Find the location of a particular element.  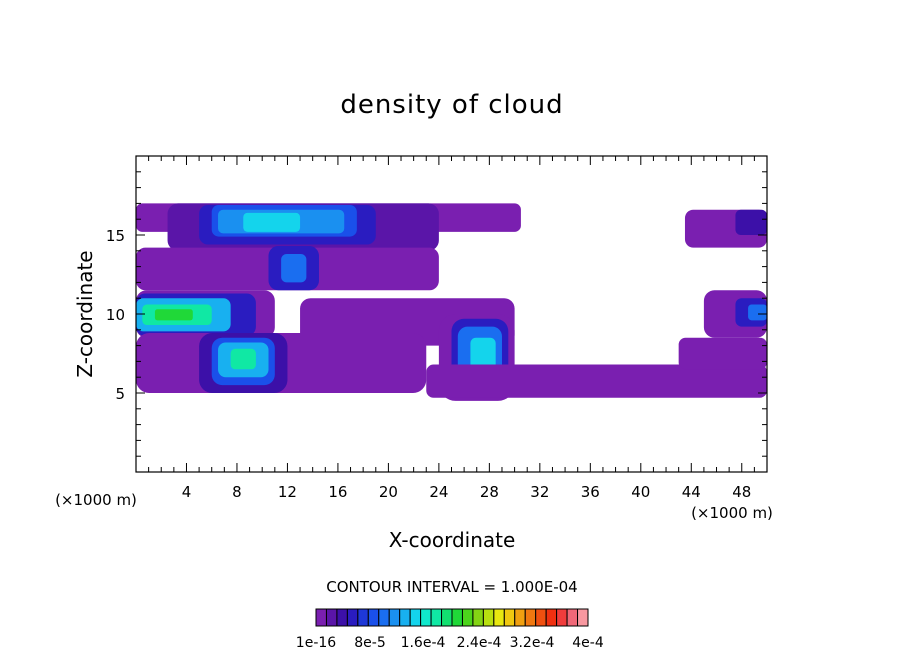

y-tick-label: 10 is located at coordinates (115, 315).